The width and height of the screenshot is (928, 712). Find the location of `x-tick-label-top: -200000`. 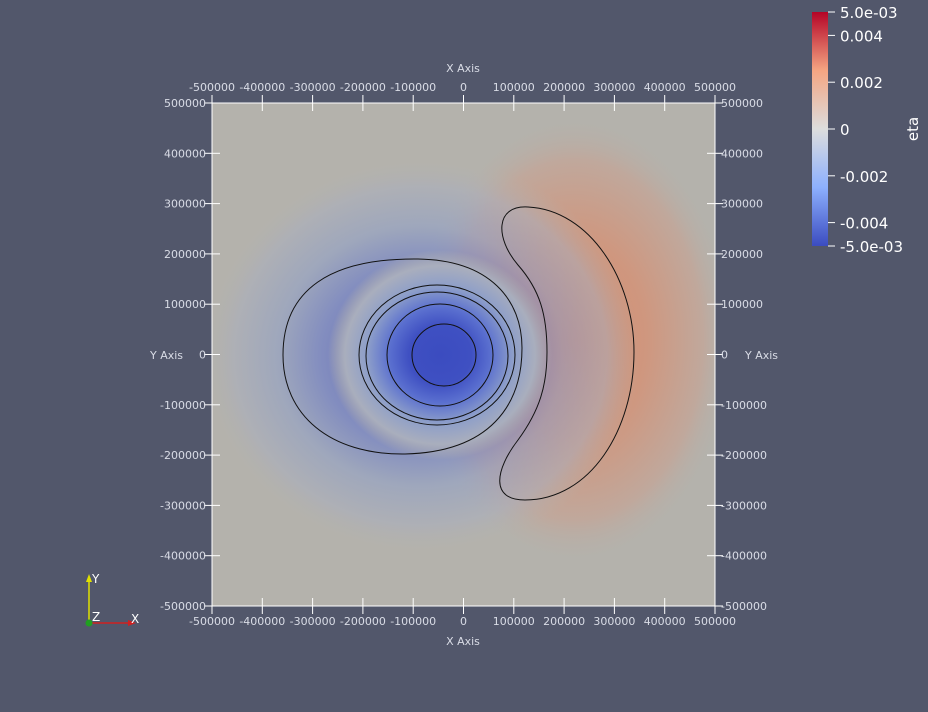

x-tick-label-top: -200000 is located at coordinates (363, 87).